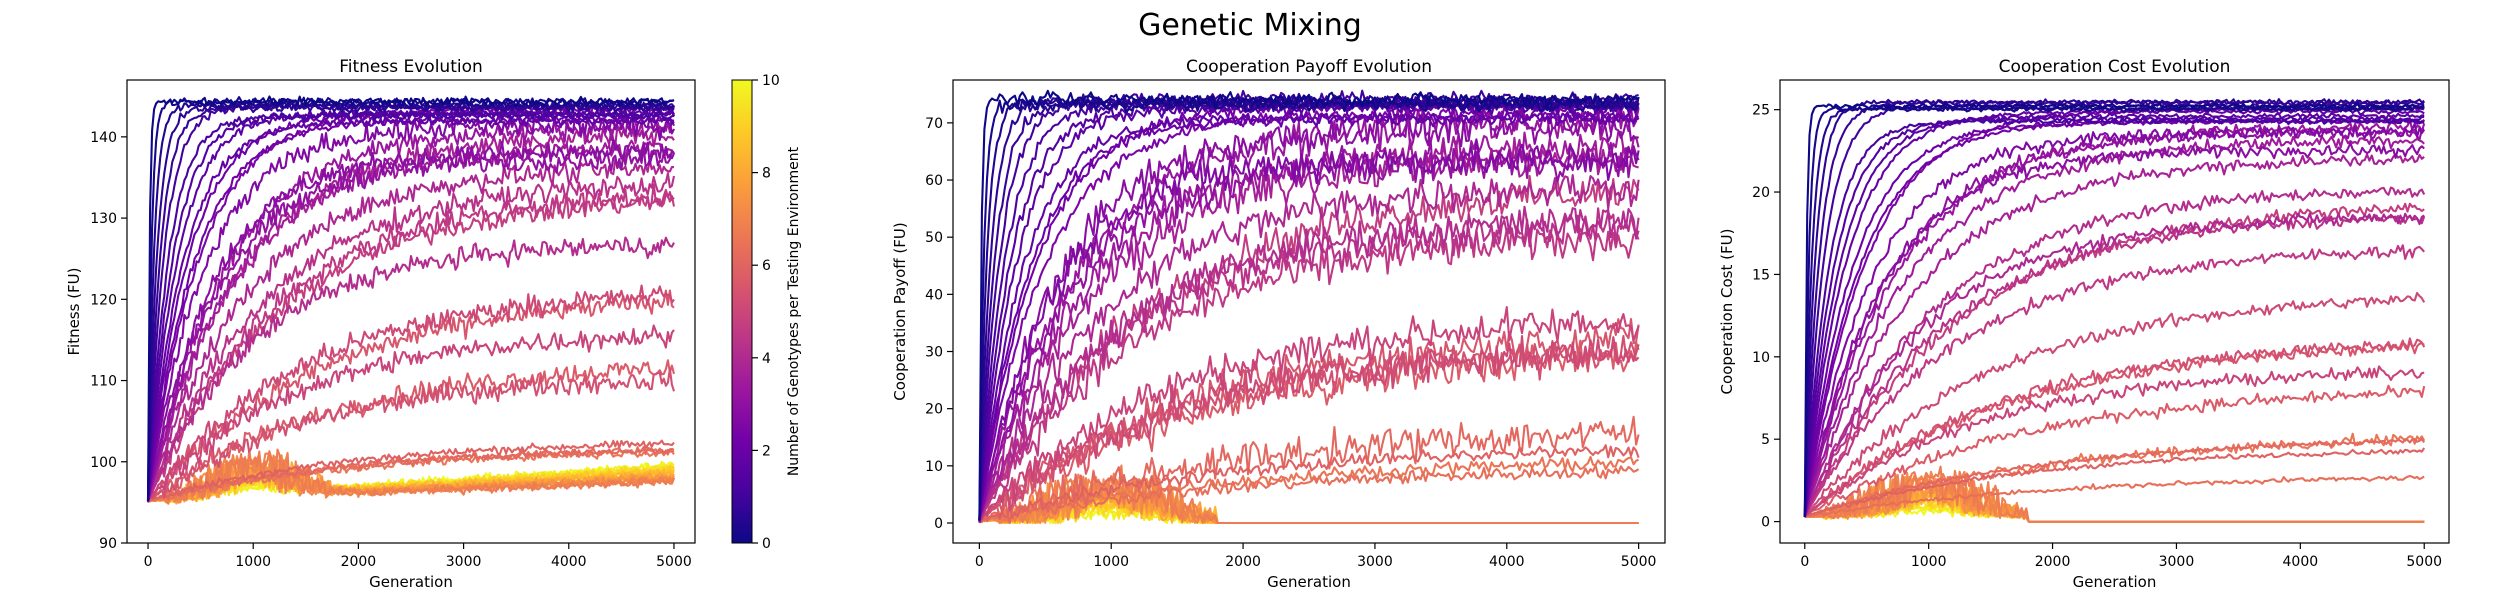 The height and width of the screenshot is (600, 2500). What do you see at coordinates (1761, 111) in the screenshot?
I see `y-tick-label: 25` at bounding box center [1761, 111].